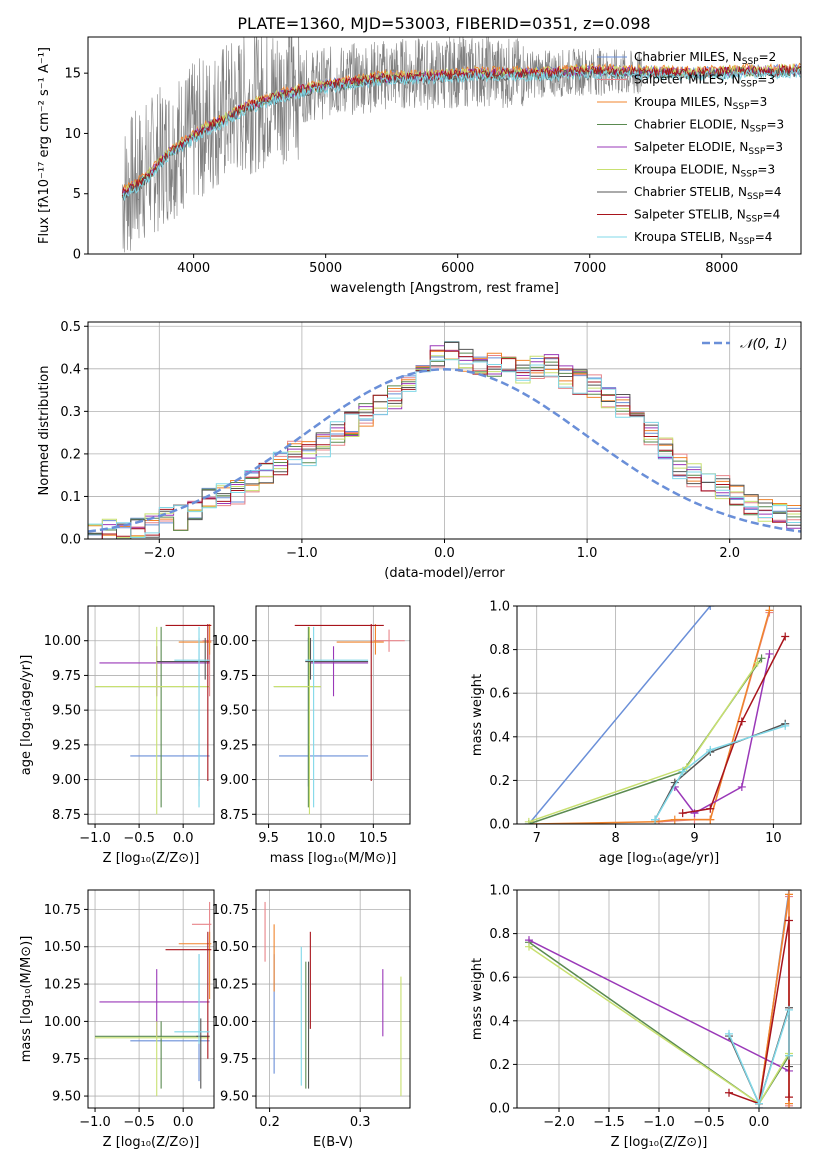 This screenshot has height=1170, width=819. Describe the element at coordinates (77, 255) in the screenshot. I see `y-tick-label: 0` at that location.